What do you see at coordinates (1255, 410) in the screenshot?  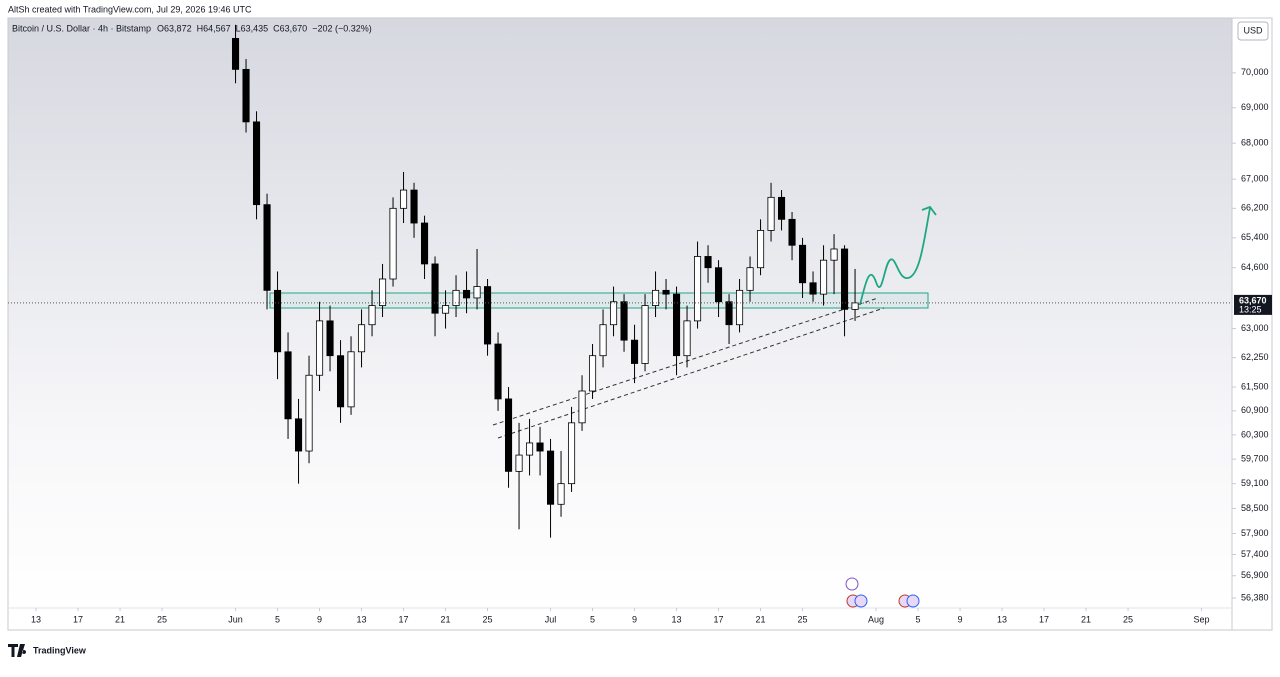 I see `y-tick-label: 60,900` at bounding box center [1255, 410].